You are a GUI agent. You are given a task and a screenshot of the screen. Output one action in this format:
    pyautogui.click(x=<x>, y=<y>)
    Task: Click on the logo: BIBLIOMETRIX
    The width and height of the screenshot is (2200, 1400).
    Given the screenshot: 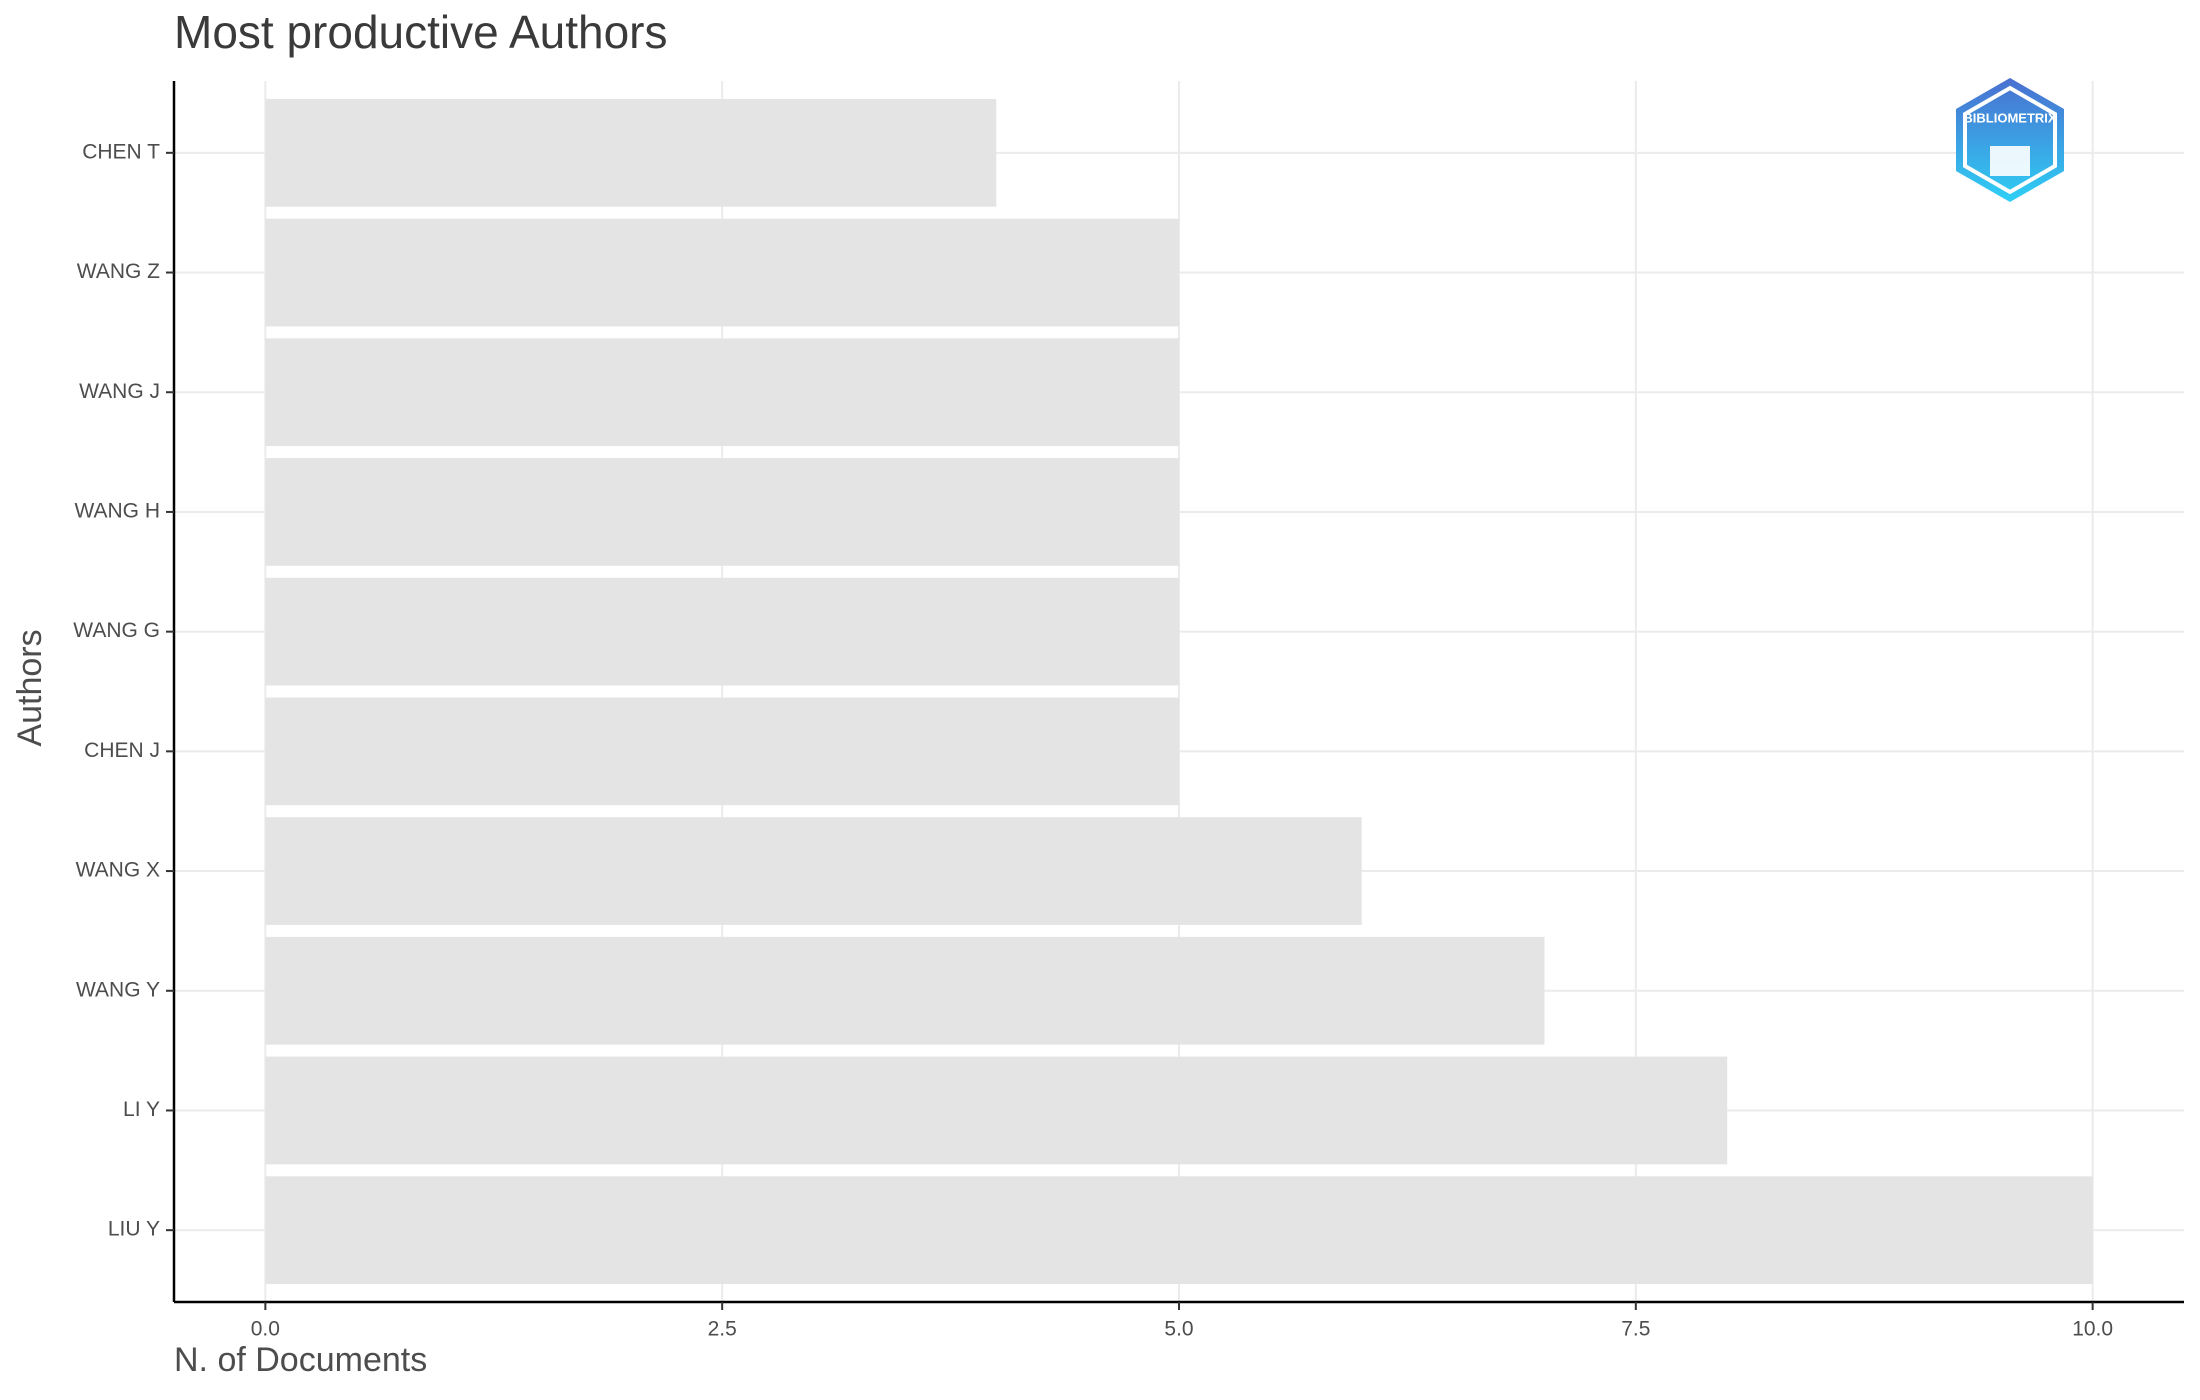 What is the action you would take?
    pyautogui.click(x=2010, y=140)
    